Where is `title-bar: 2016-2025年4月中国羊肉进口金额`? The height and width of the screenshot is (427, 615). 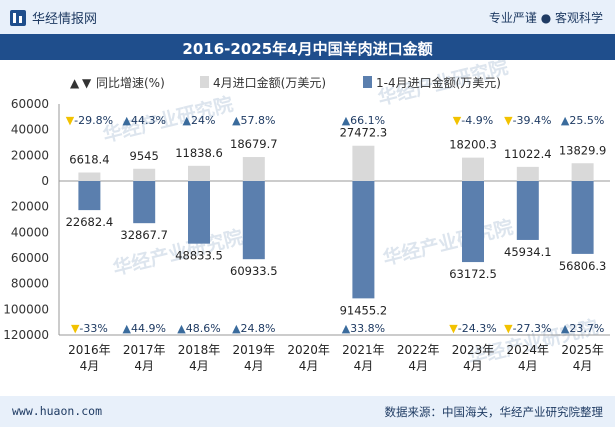 title-bar: 2016-2025年4月中国羊肉进口金额 is located at coordinates (307, 47).